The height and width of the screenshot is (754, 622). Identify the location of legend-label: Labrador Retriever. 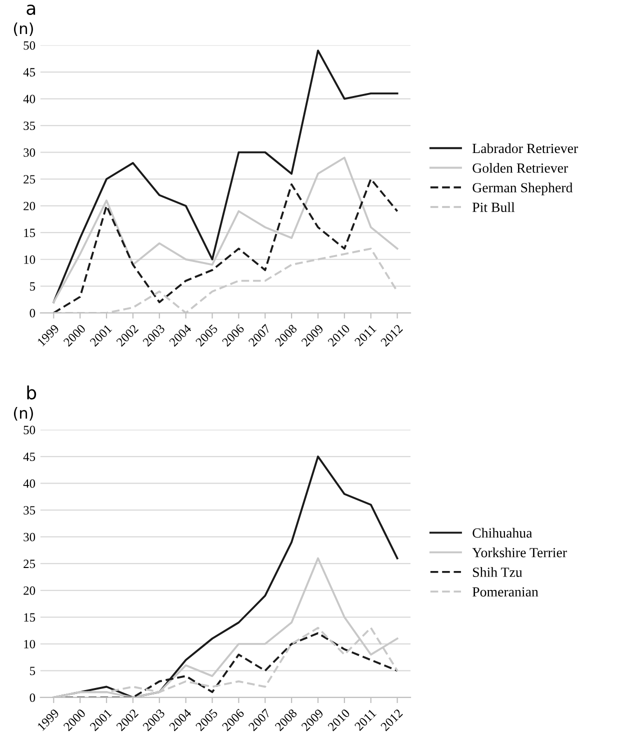
(525, 148).